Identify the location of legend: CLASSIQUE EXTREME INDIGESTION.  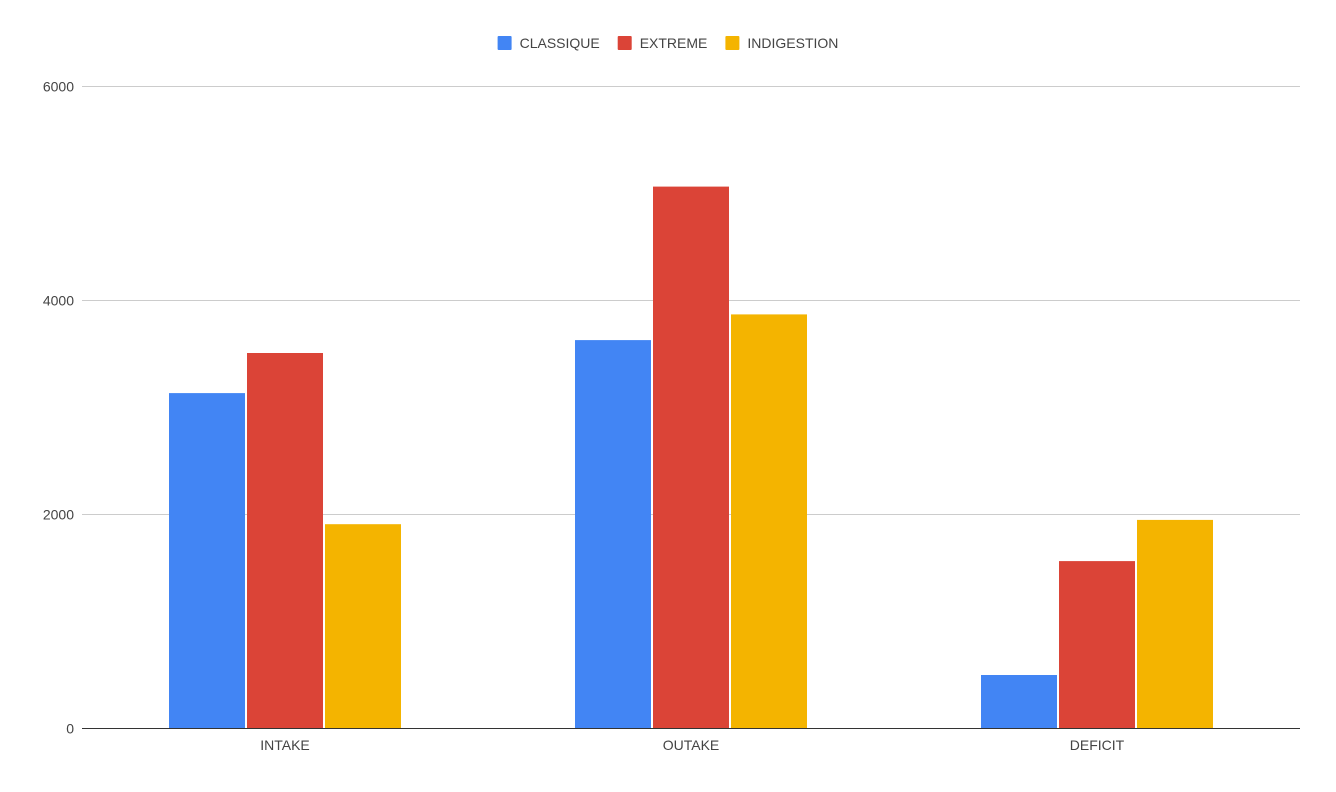
(667, 43).